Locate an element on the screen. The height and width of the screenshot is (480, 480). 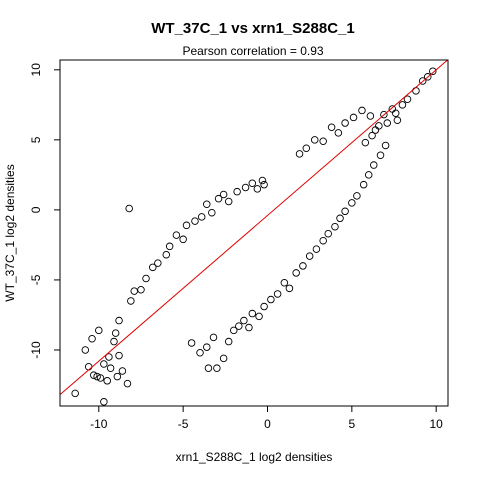
y-tick-label: 0 is located at coordinates (36, 209).